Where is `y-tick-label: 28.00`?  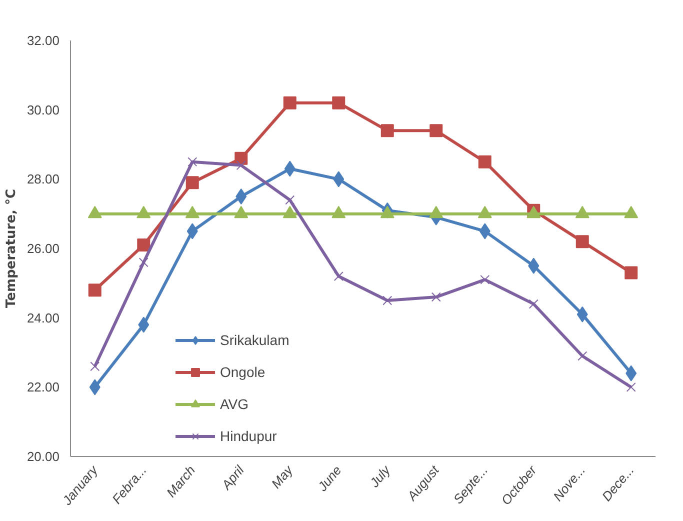
y-tick-label: 28.00 is located at coordinates (43, 179).